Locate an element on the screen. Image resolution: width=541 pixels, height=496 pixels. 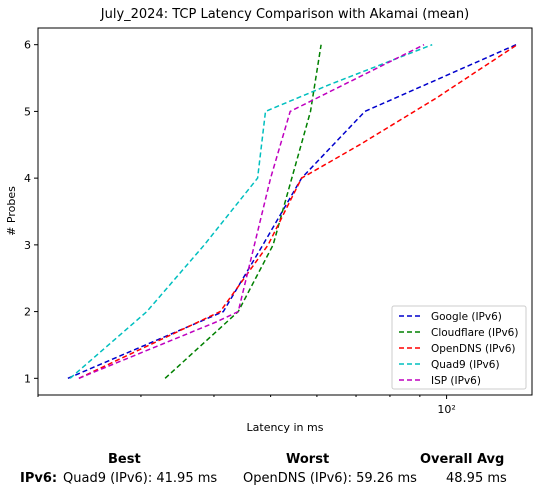
overall-avg-header: Overall Avg is located at coordinates (462, 459).